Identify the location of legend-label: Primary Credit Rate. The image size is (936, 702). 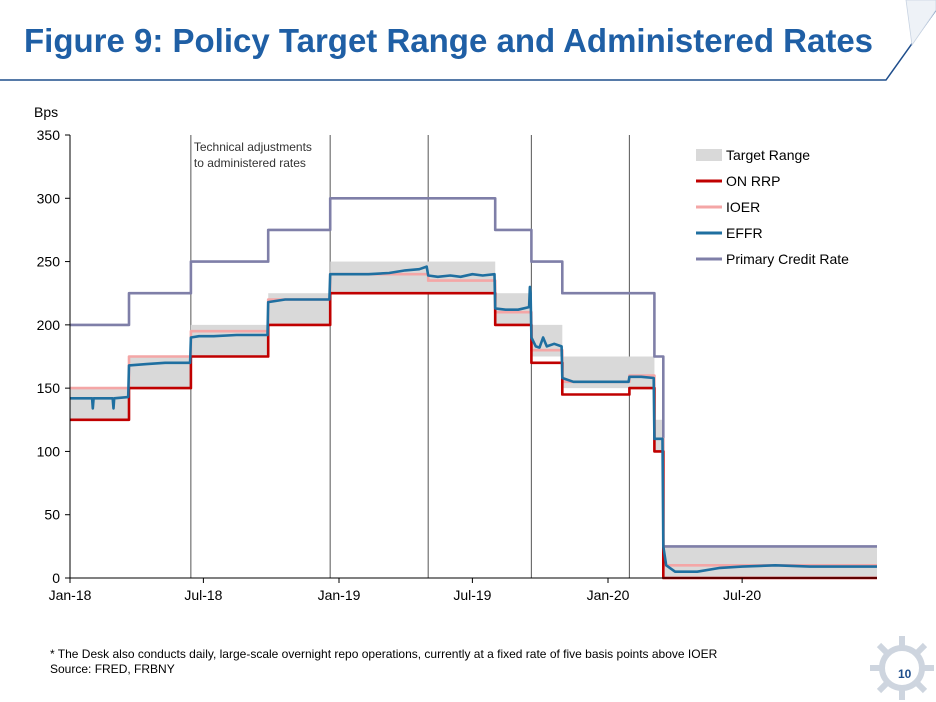
(787, 259).